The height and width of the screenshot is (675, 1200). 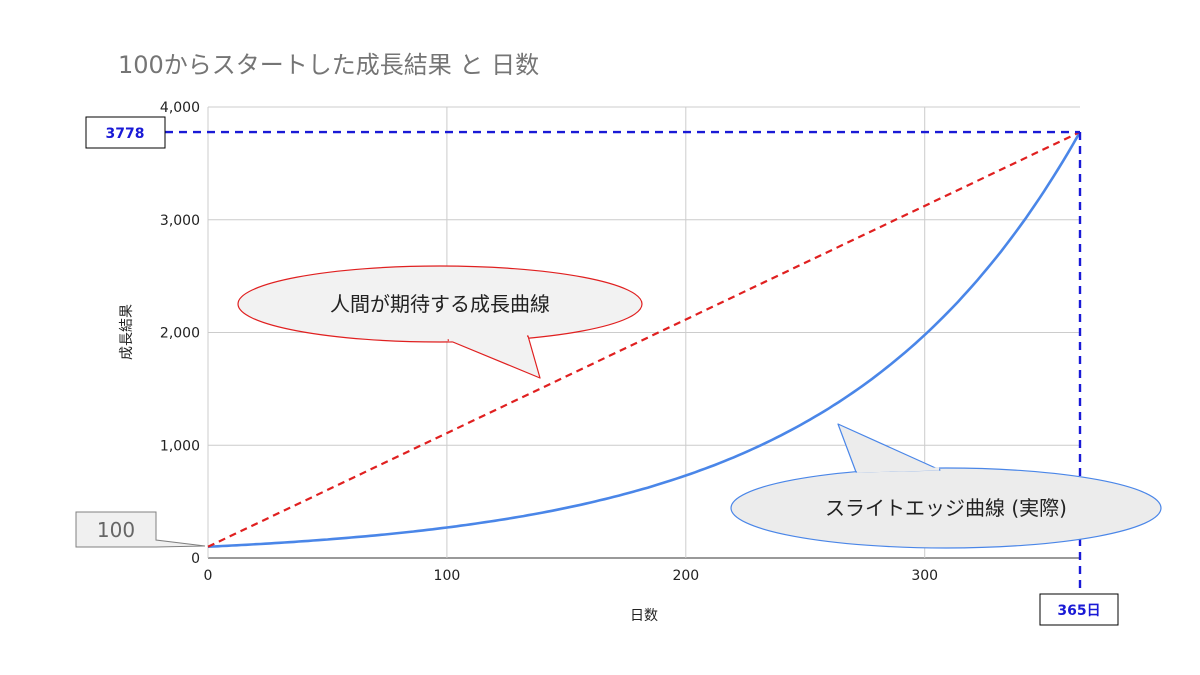 I want to click on x-tick-label: 200, so click(x=685, y=576).